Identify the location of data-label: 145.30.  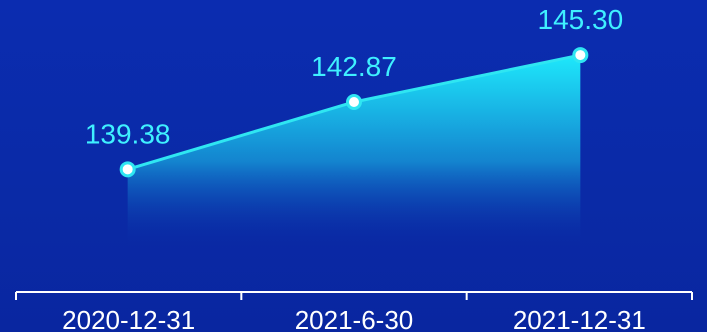
(581, 19).